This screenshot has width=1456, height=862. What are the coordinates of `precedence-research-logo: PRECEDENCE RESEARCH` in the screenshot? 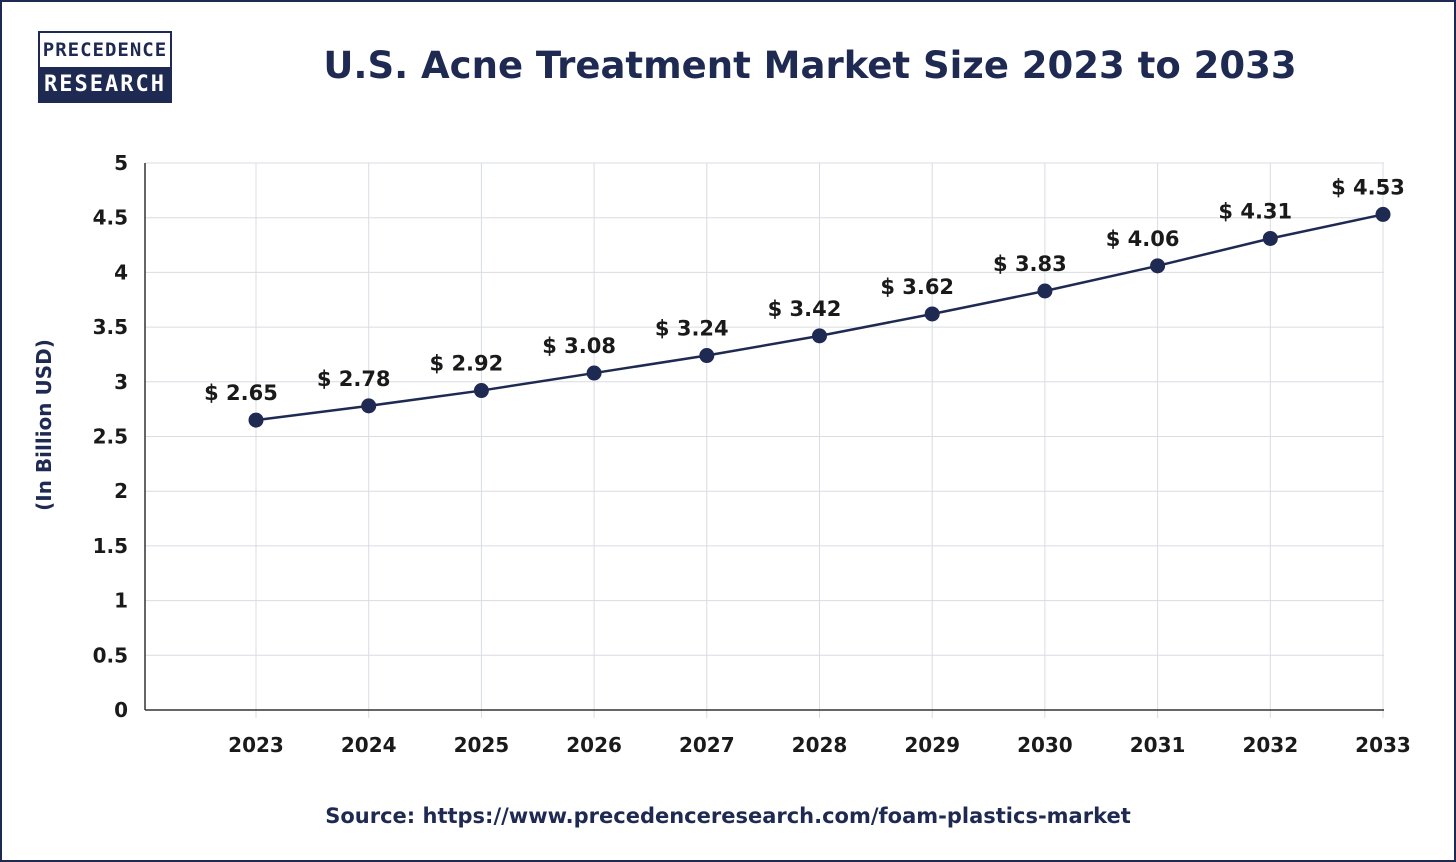 It's located at (105, 67).